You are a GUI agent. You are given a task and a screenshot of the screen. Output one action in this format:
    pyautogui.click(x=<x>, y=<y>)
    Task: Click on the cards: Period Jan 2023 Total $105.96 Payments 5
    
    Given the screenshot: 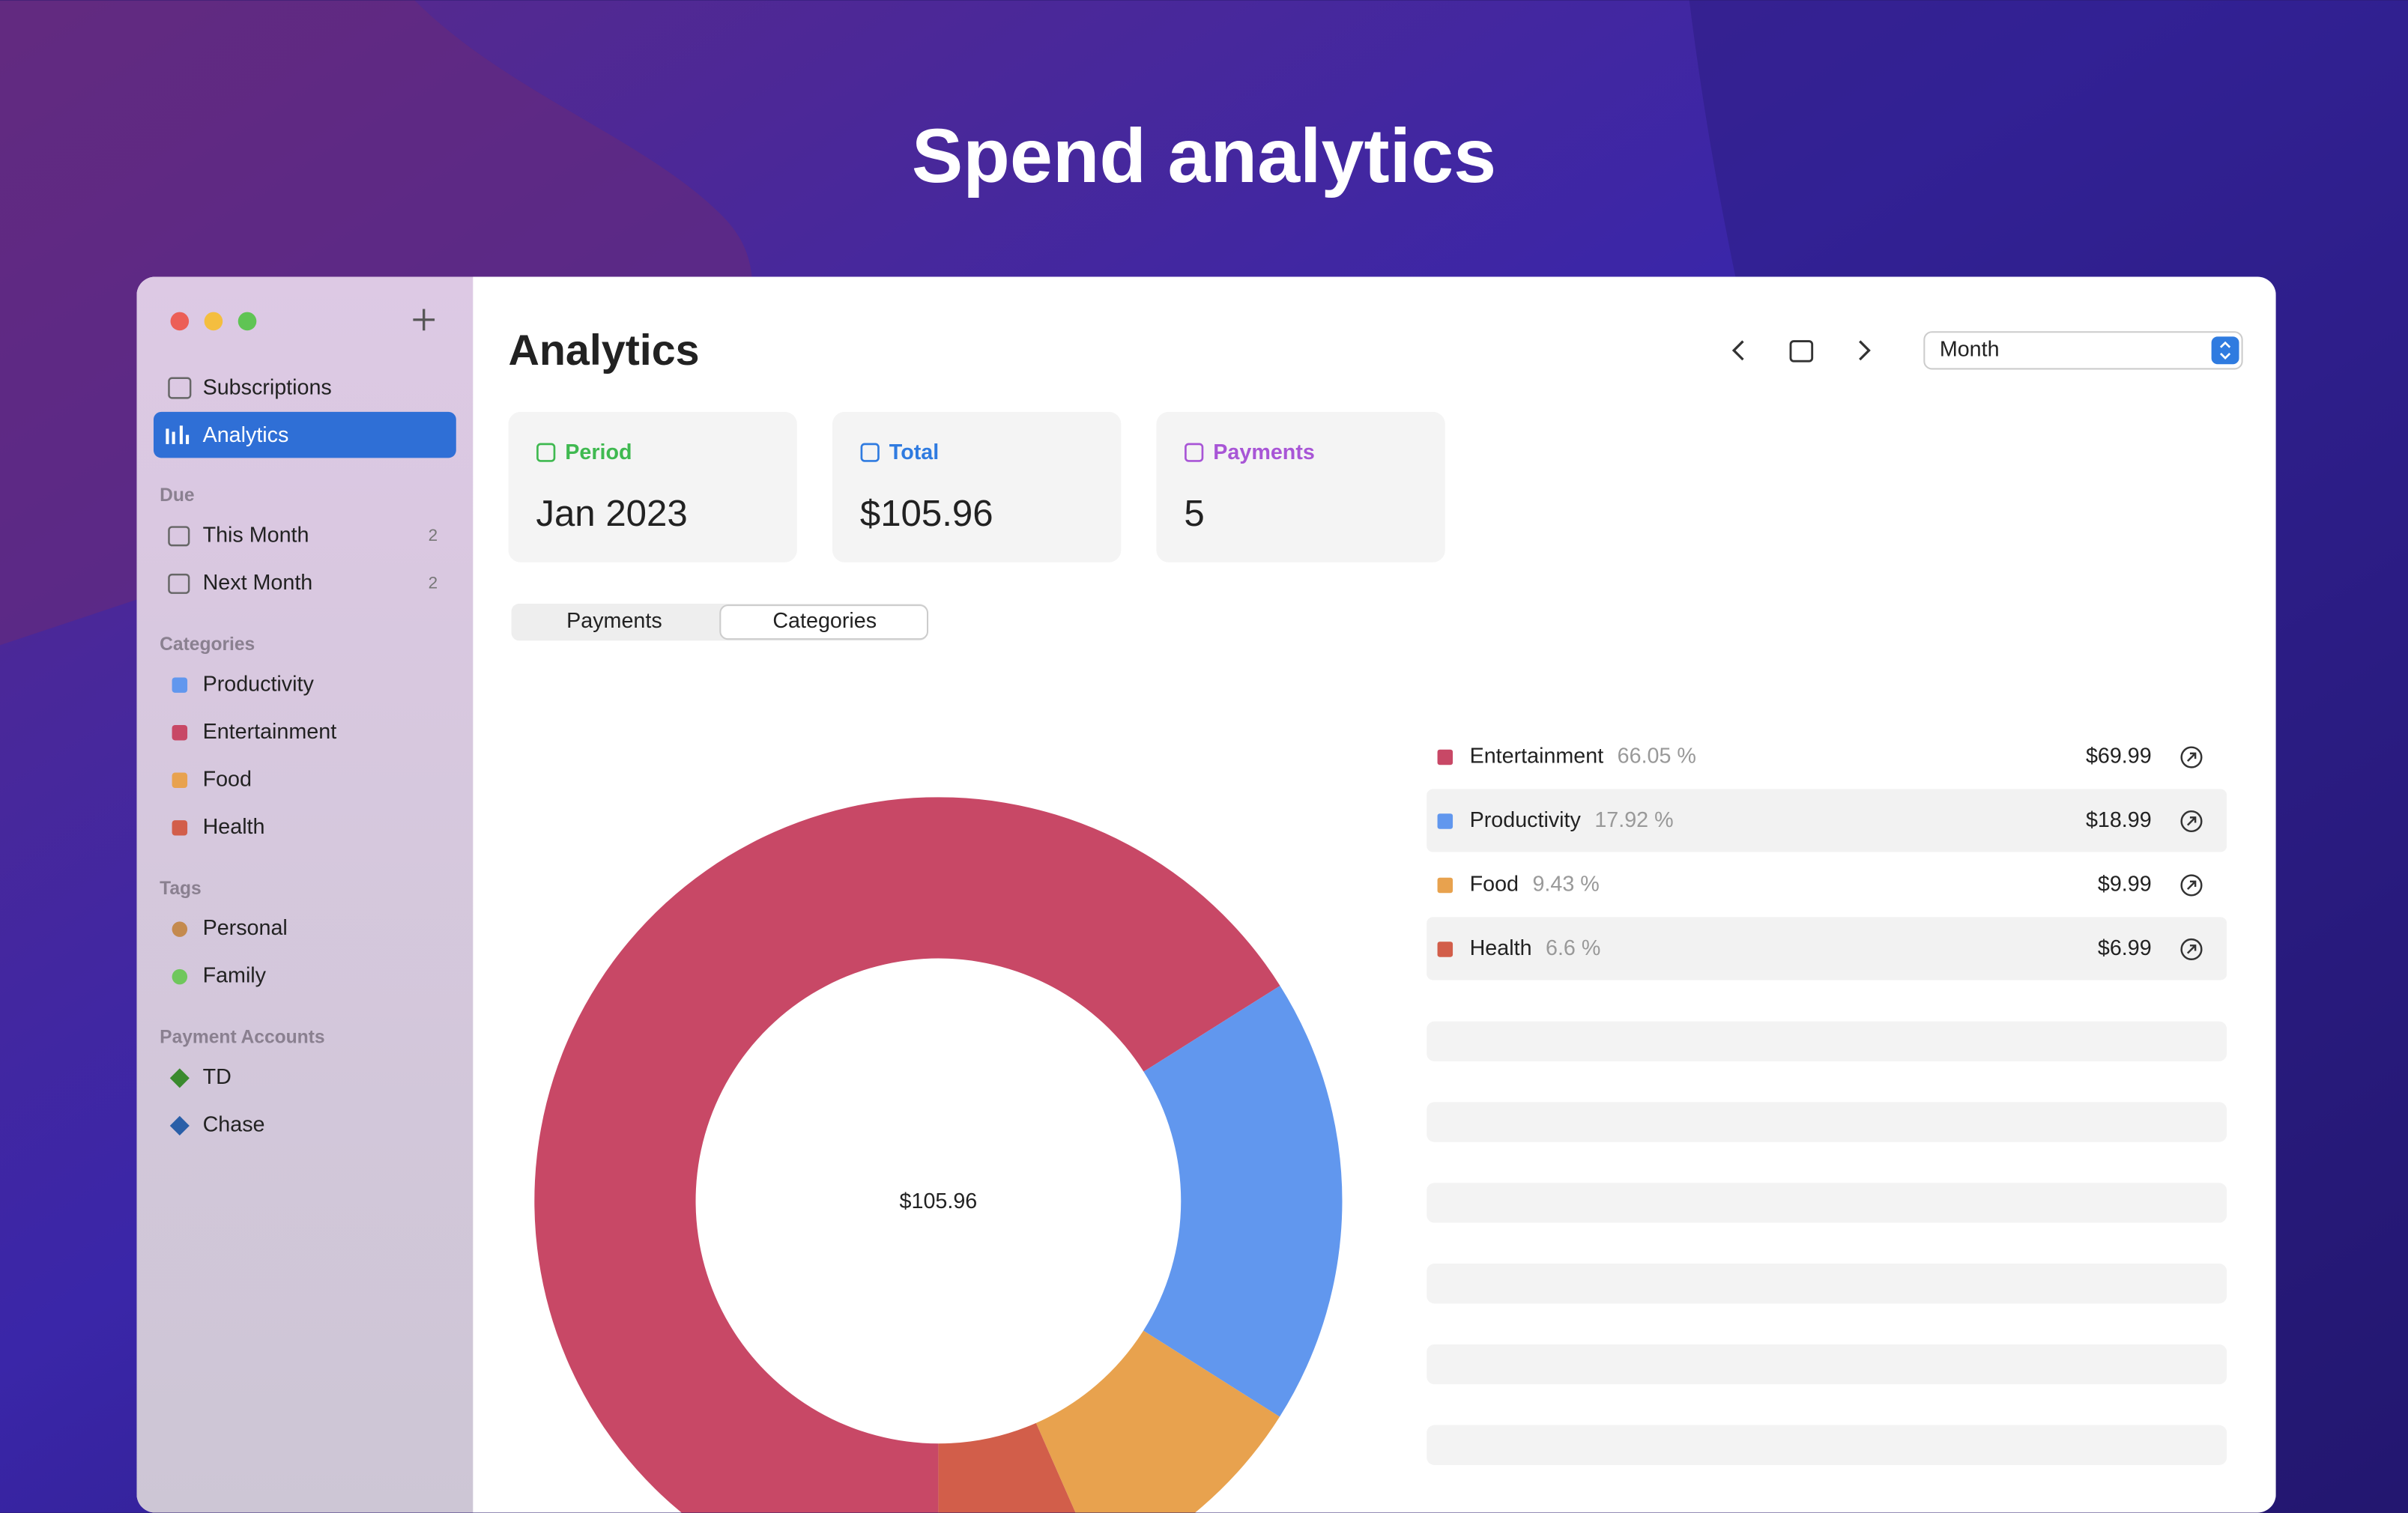 What is the action you would take?
    pyautogui.click(x=977, y=487)
    